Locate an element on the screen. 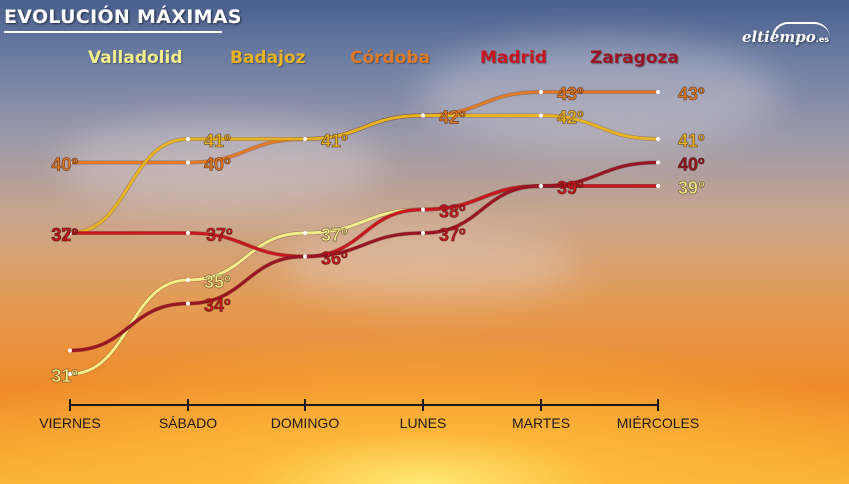 This screenshot has height=484, width=849. data-label: 35º is located at coordinates (217, 282).